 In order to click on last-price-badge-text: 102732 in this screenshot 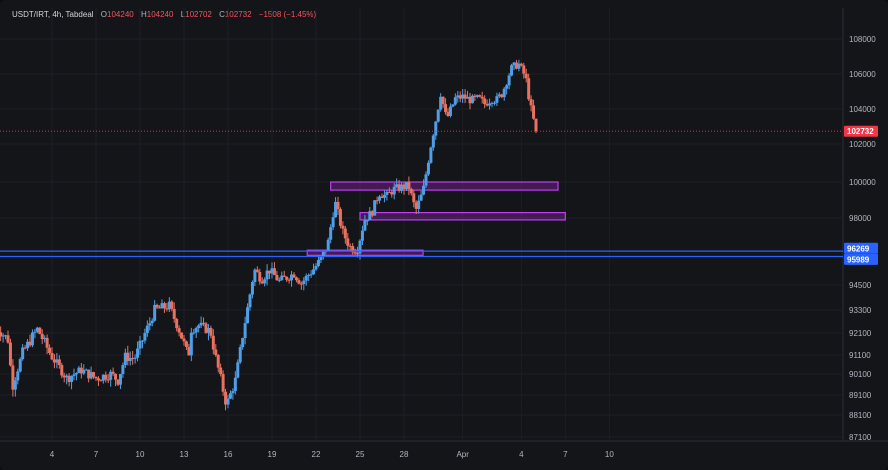, I will do `click(860, 131)`.